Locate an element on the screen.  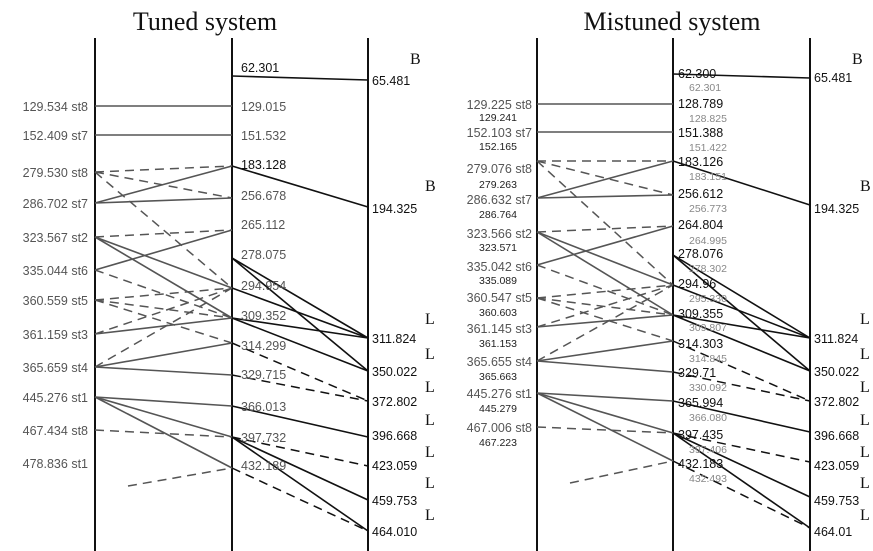
mid-sublabel: 264.995 is located at coordinates (708, 241).